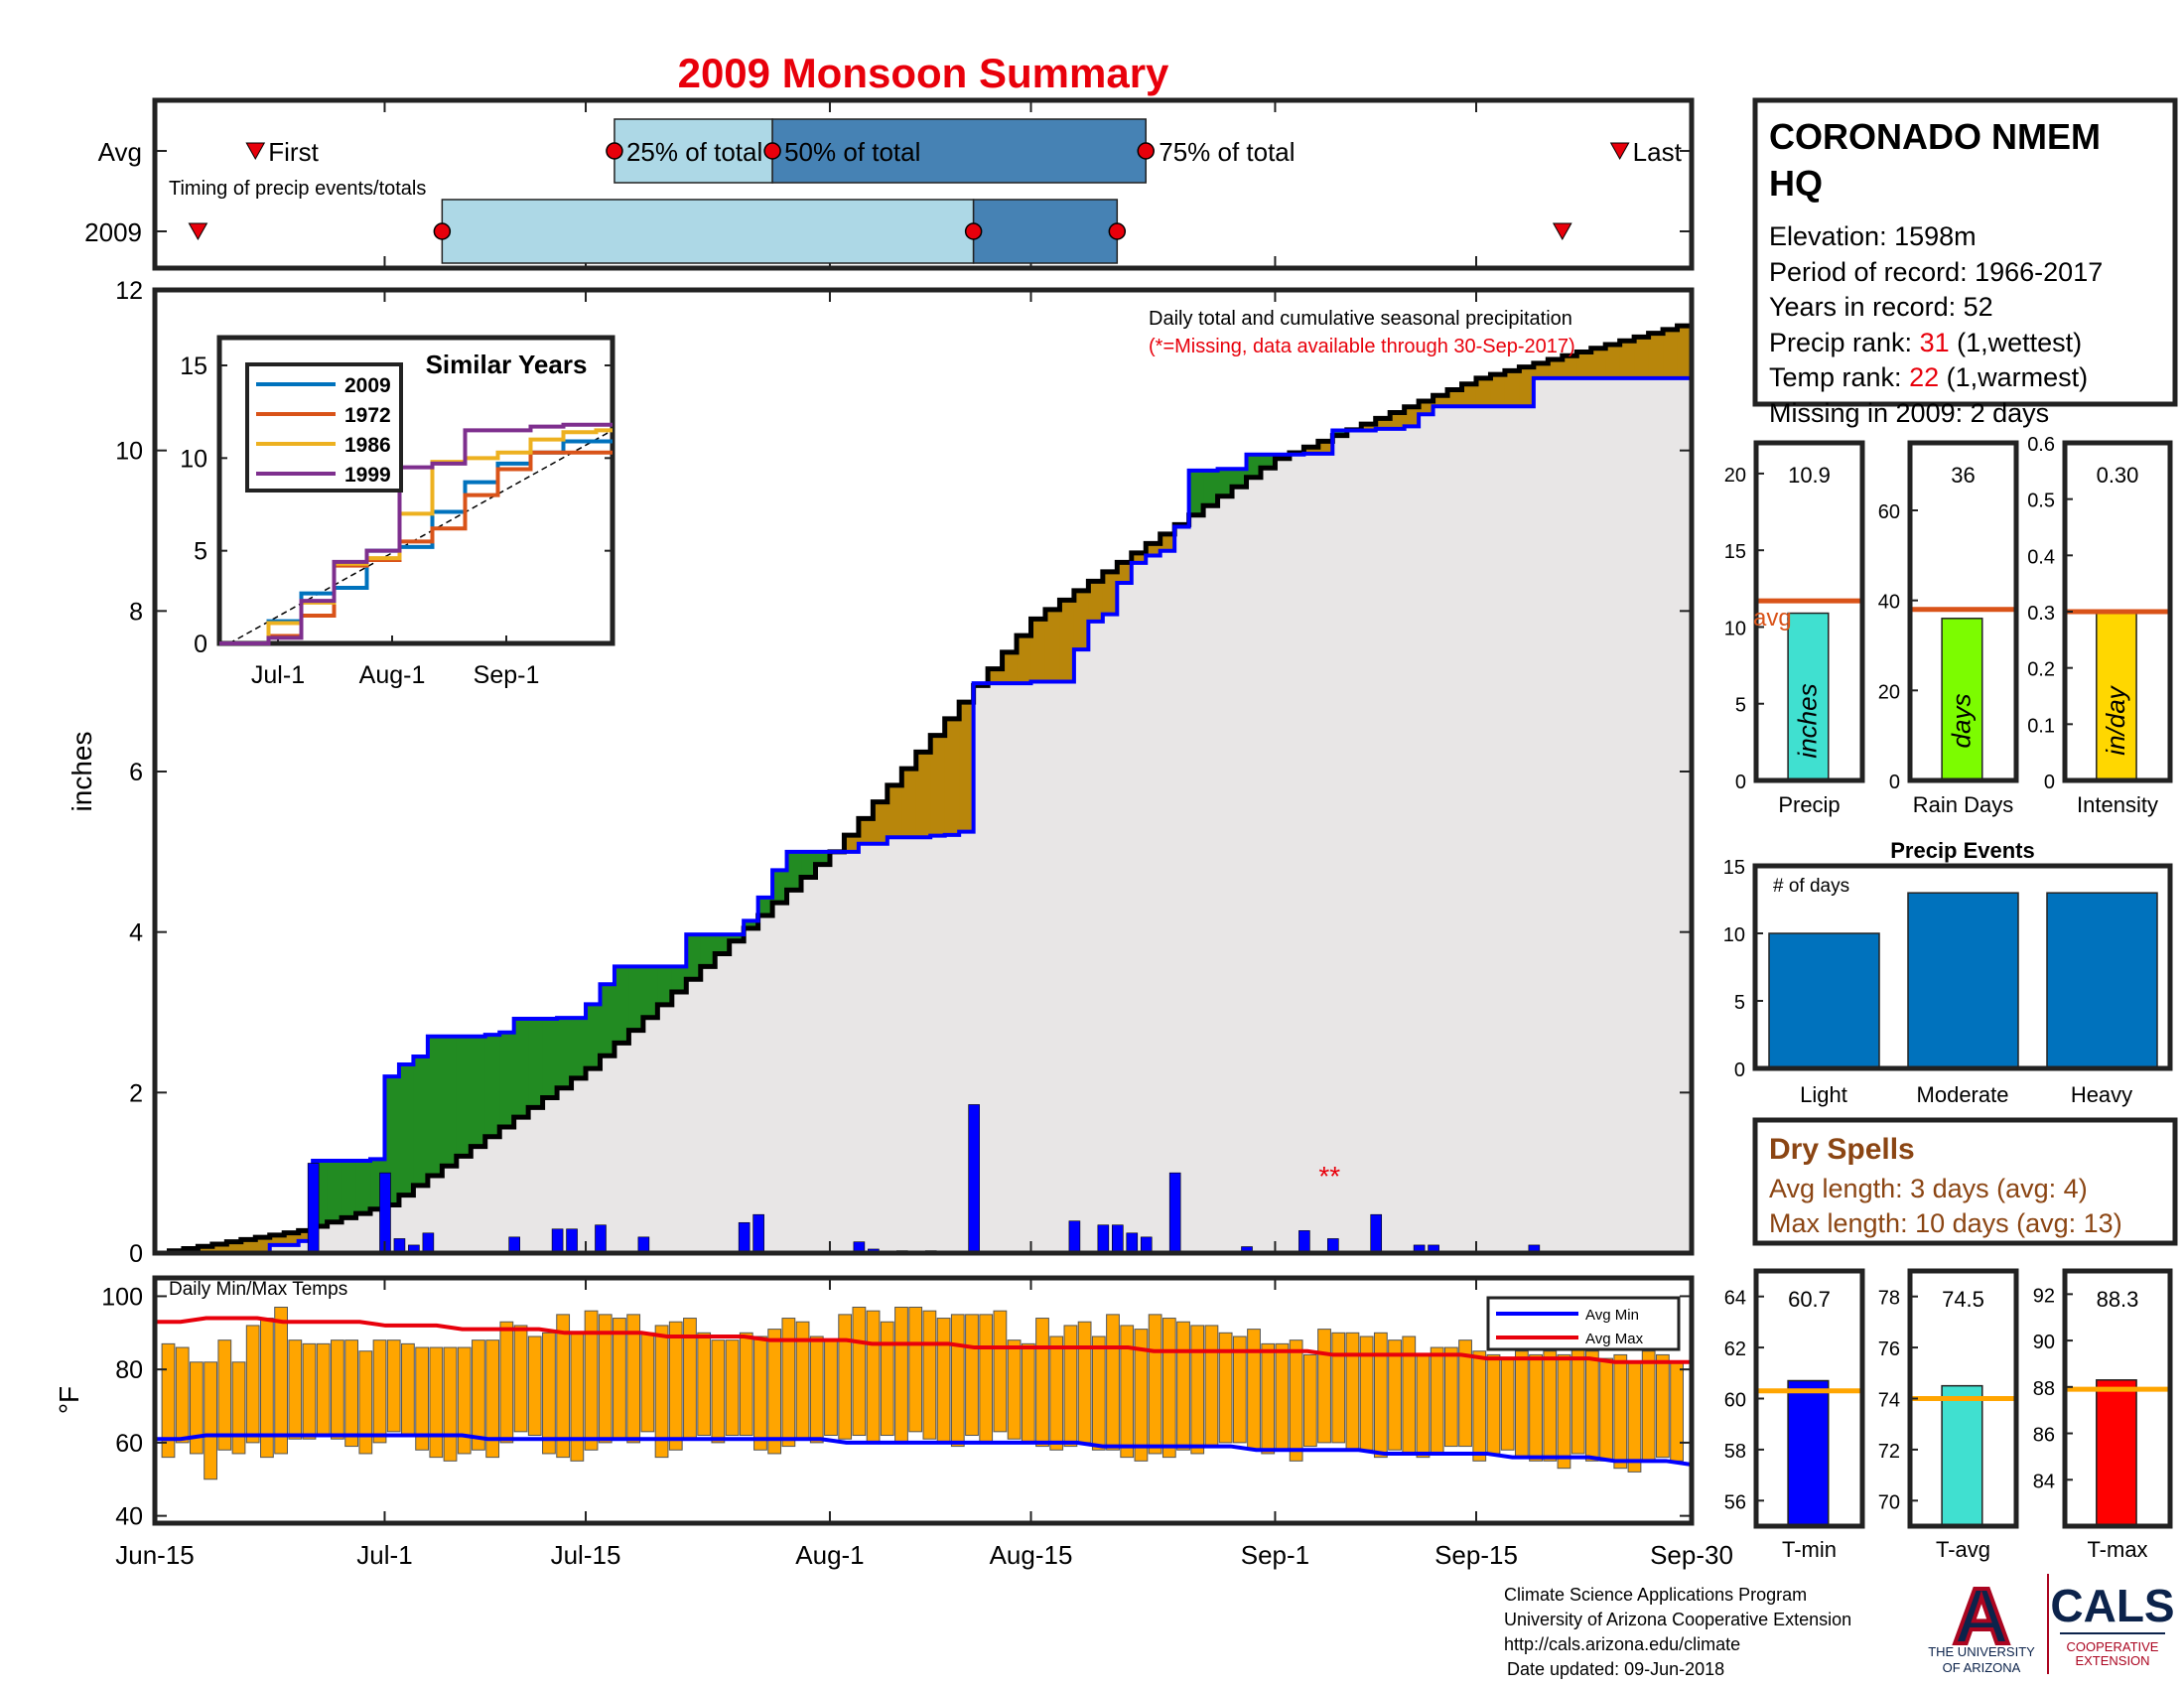 The height and width of the screenshot is (1688, 2184). I want to click on inset-series-1986, so click(416, 536).